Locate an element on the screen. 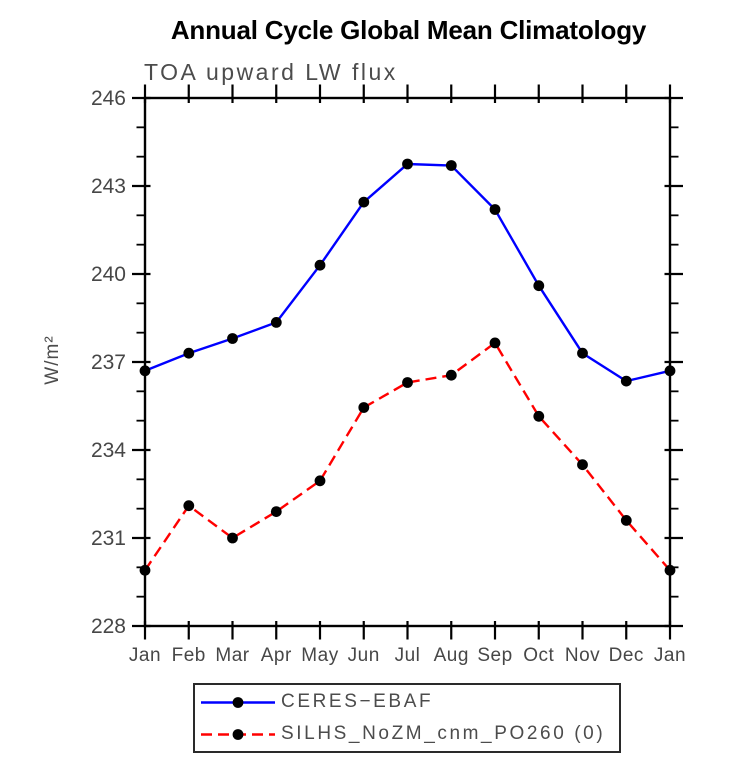 The height and width of the screenshot is (761, 733). legend-box: CERES−EBAF SILHS_NoZM_cnm_PO260 (0) is located at coordinates (407, 718).